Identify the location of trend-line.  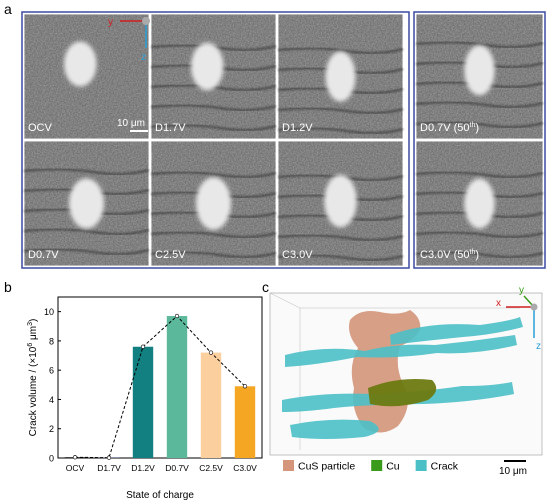
(160, 387).